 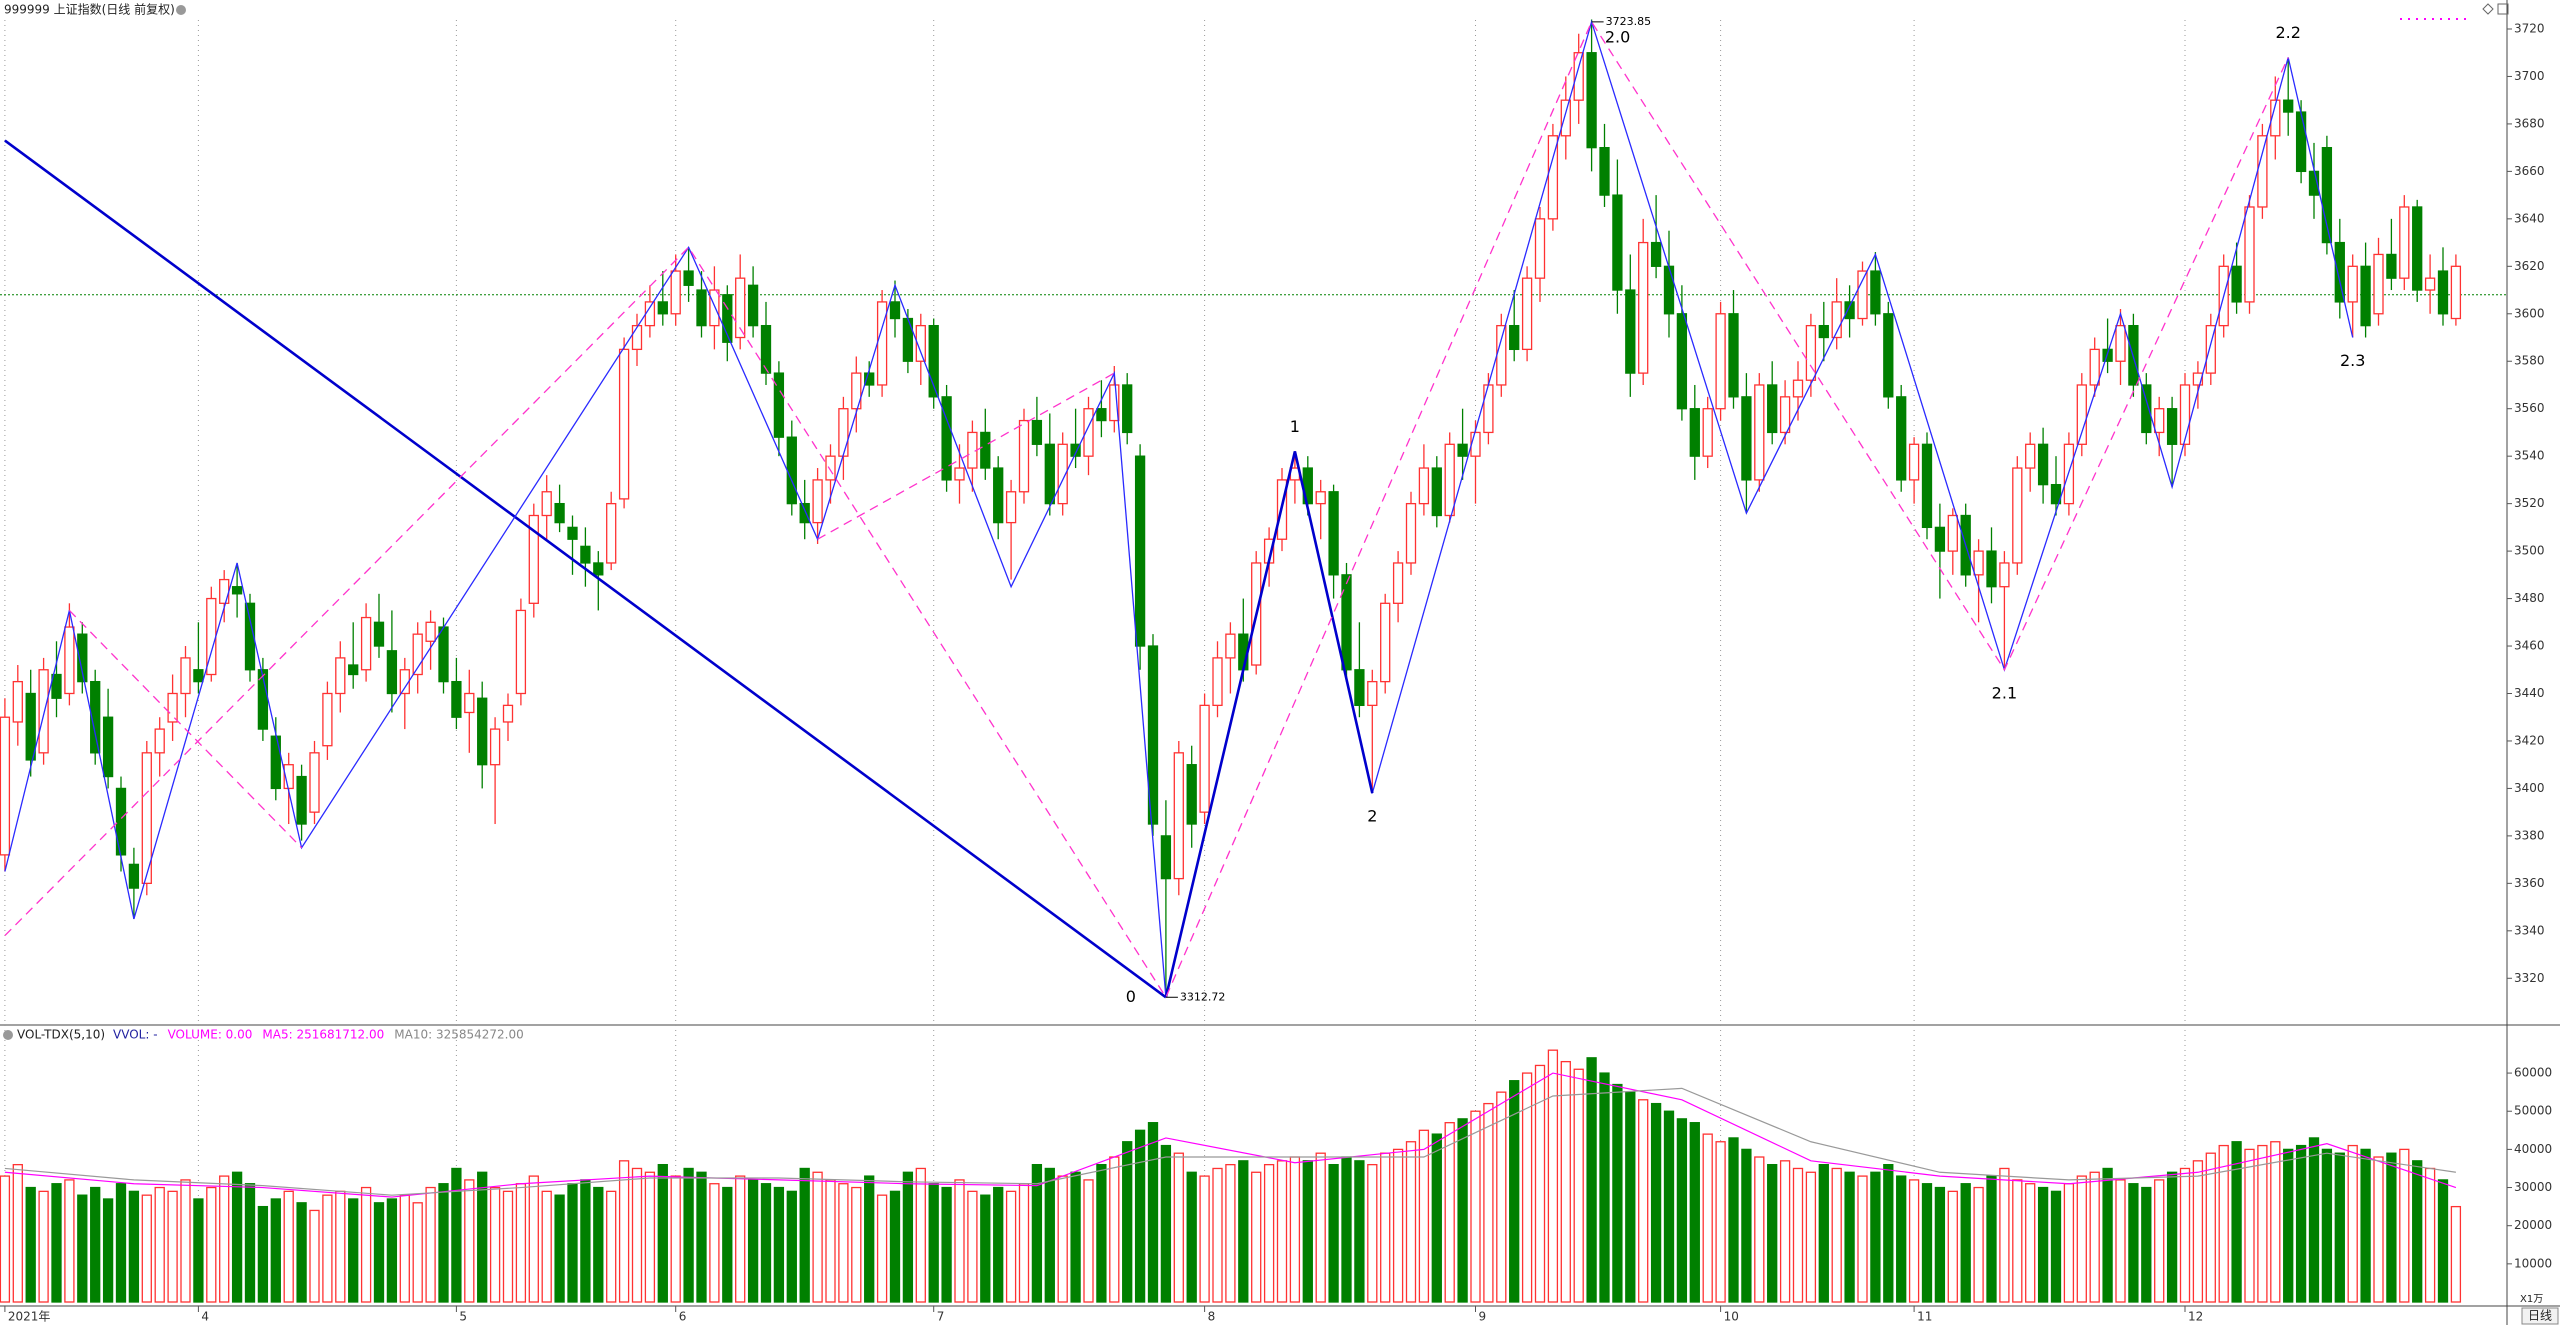 What do you see at coordinates (8, 1035) in the screenshot?
I see `indicator-menu-icon` at bounding box center [8, 1035].